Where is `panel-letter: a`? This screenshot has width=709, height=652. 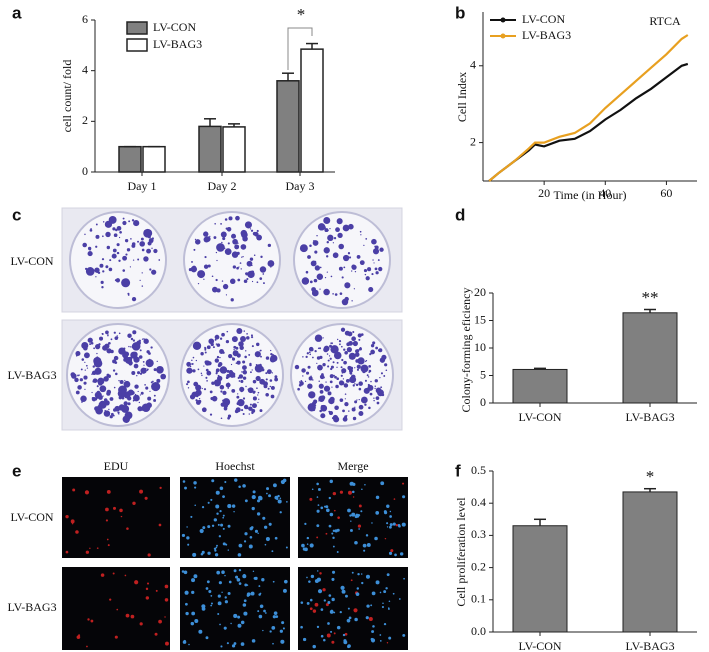
panel-letter: a is located at coordinates (17, 12).